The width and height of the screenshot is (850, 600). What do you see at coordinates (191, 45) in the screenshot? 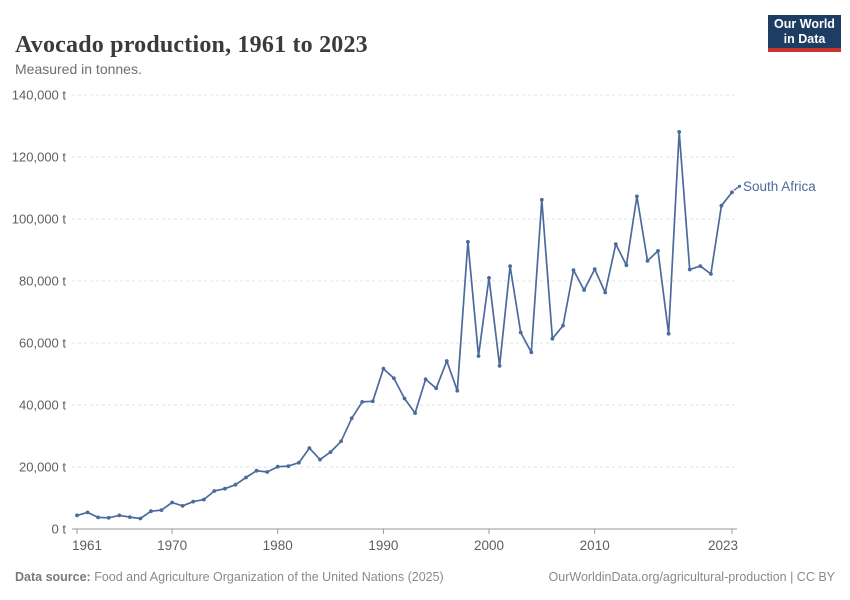
I see `page-title: Avocado production, 1961 to 2023` at bounding box center [191, 45].